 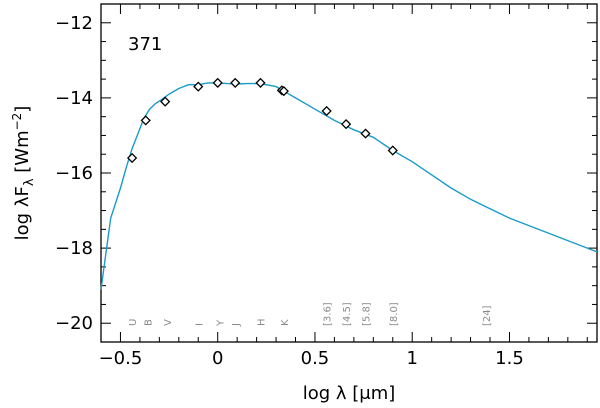 I want to click on band-label: [8.0], so click(x=394, y=314).